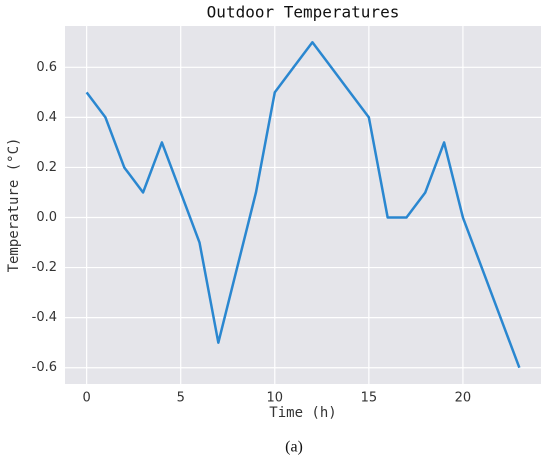  I want to click on x-tick-label: 20, so click(463, 398).